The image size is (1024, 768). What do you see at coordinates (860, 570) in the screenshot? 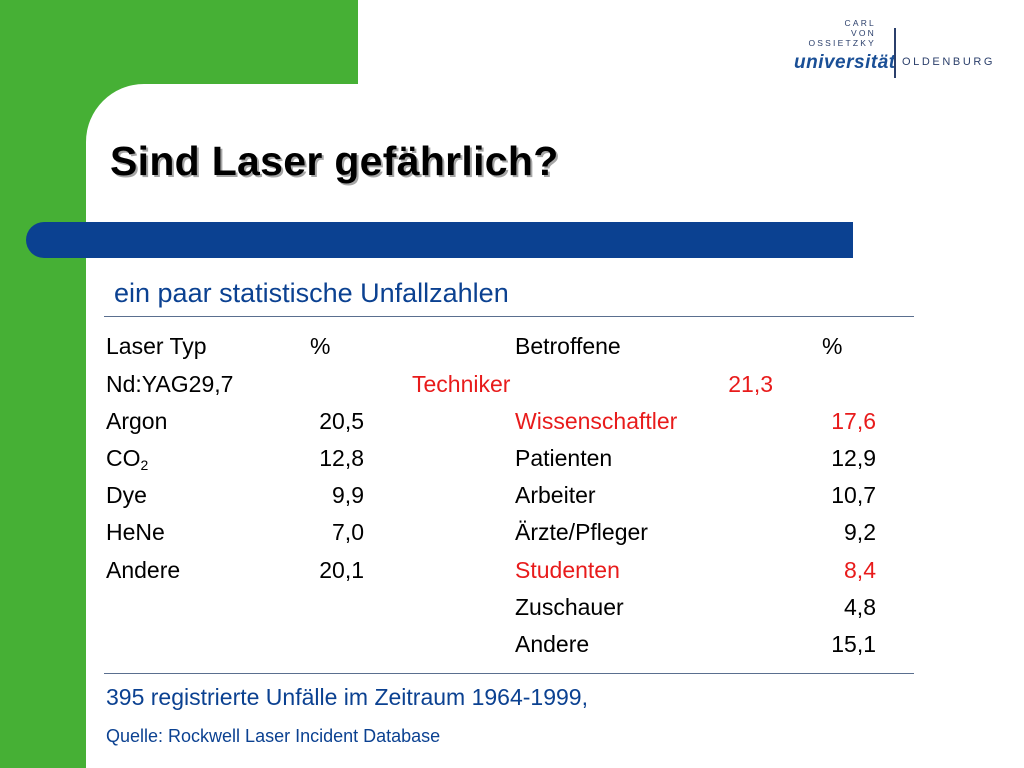
I see `row6-pct-betroffene: 8,4` at bounding box center [860, 570].